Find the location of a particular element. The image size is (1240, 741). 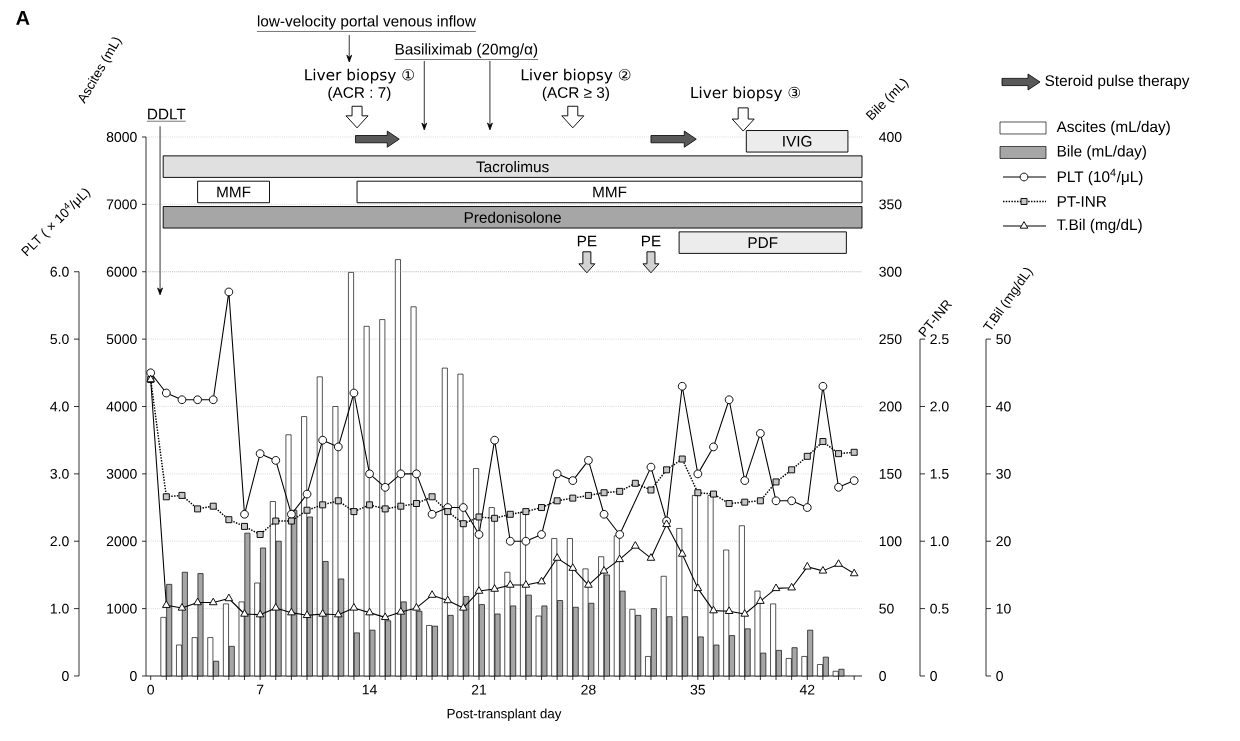

x-tick-label: 21 is located at coordinates (479, 689).